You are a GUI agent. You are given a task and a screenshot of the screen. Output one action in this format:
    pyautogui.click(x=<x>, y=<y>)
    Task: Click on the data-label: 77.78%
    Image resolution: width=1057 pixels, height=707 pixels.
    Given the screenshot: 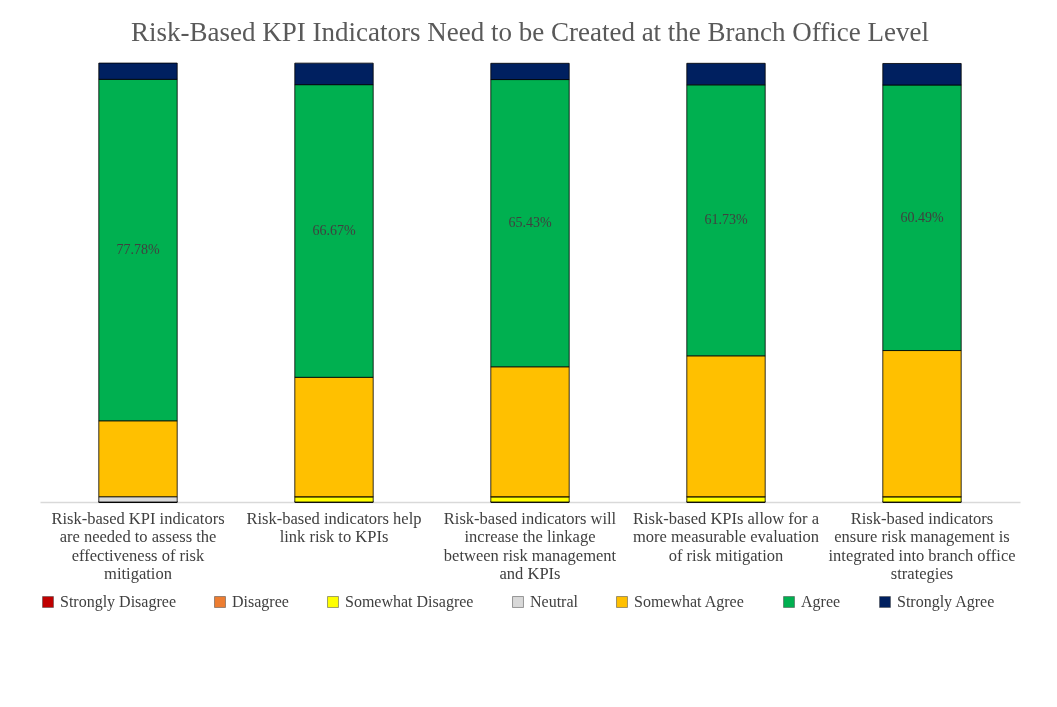 What is the action you would take?
    pyautogui.click(x=138, y=250)
    